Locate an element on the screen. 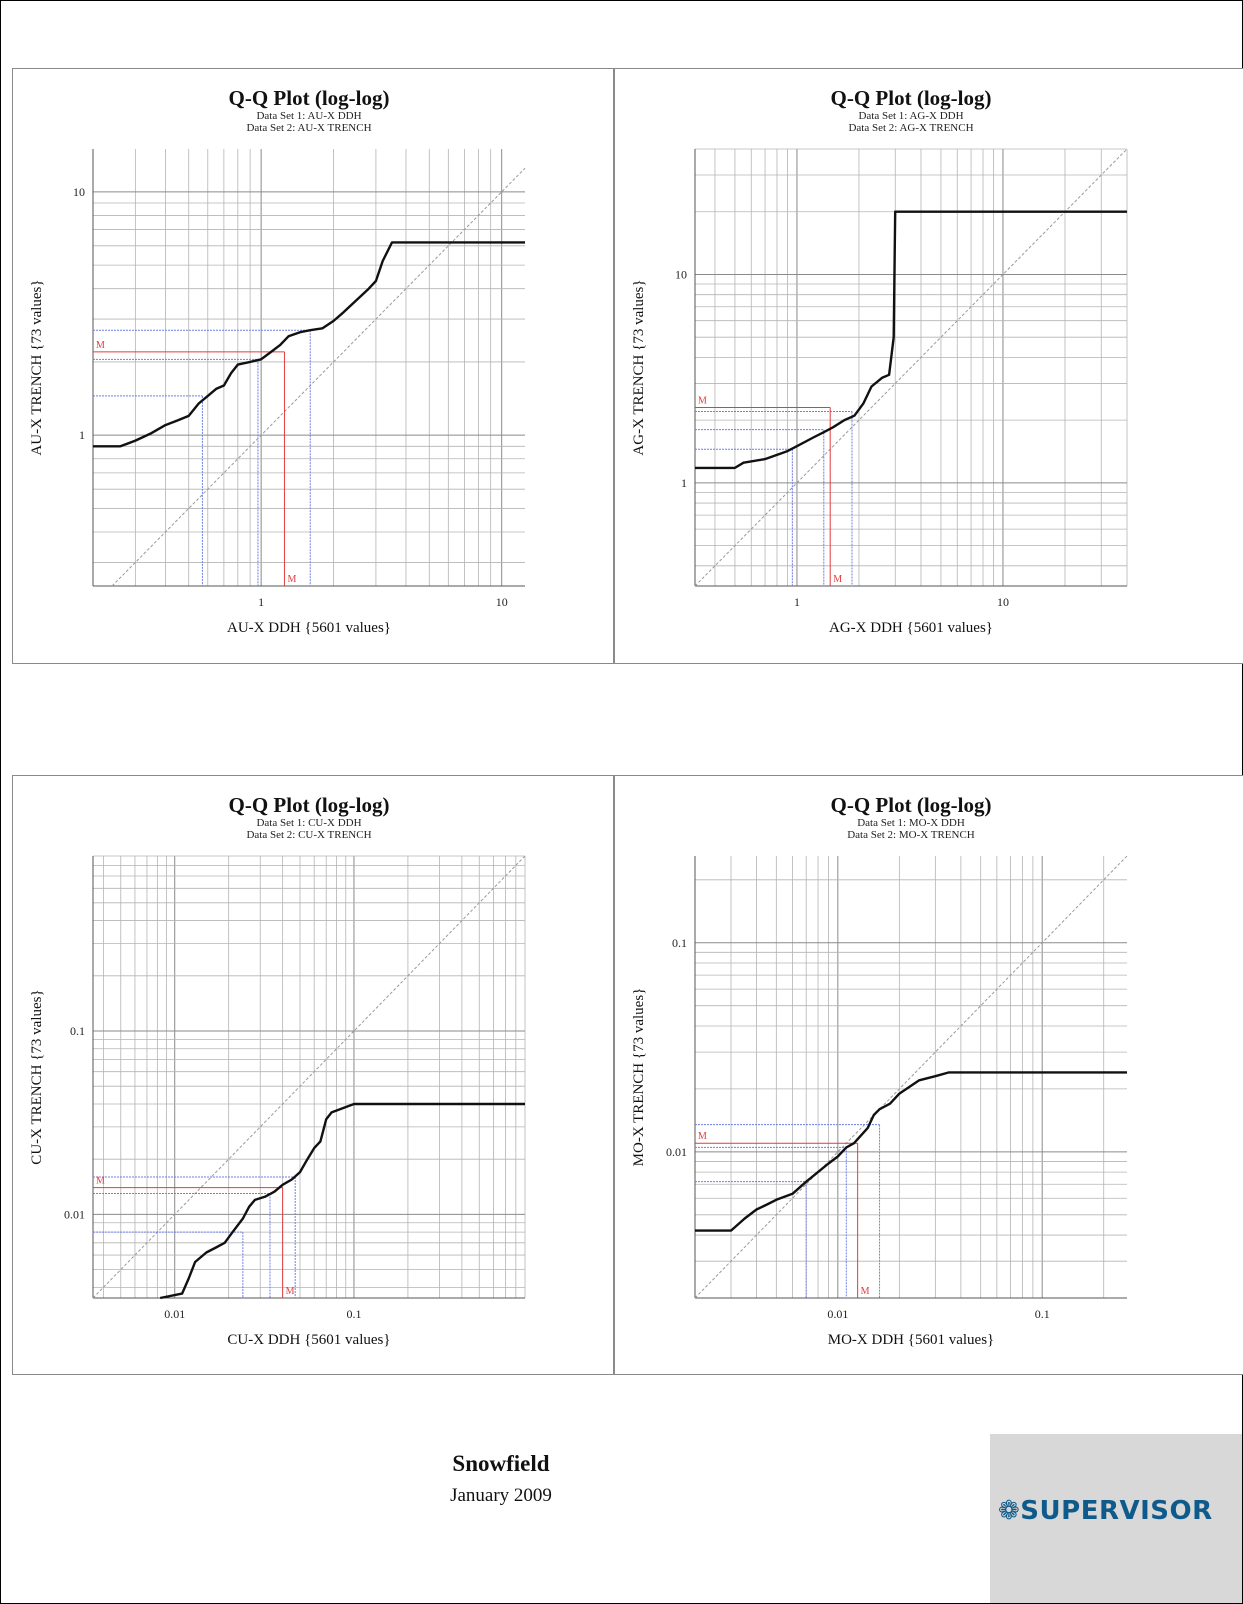  supervisor-logo: ❁SUPERVISOR is located at coordinates (1116, 1518).